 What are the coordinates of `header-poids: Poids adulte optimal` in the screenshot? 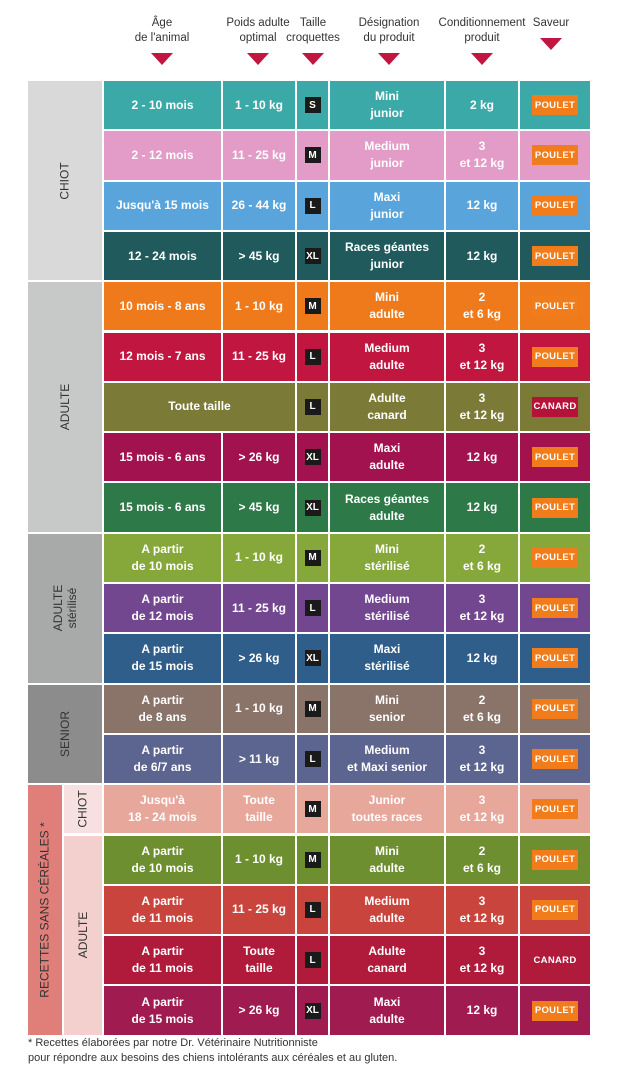 It's located at (258, 40).